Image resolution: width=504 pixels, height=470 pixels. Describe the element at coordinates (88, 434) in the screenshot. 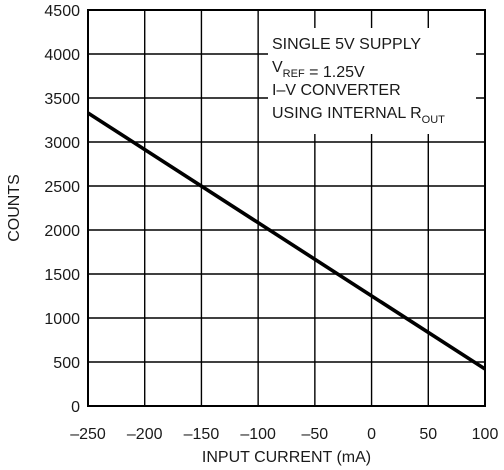

I see `x-tick-label: –250` at that location.